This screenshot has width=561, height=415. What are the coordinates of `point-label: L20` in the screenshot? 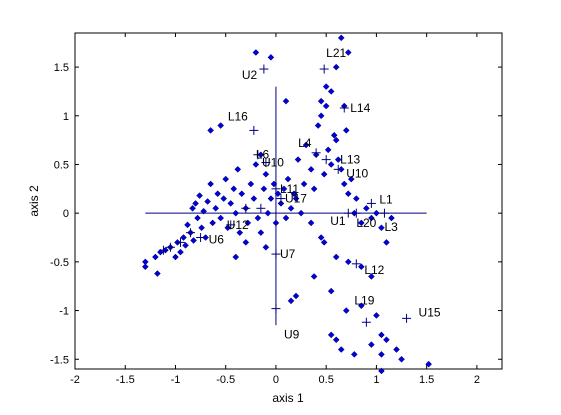 It's located at (366, 223).